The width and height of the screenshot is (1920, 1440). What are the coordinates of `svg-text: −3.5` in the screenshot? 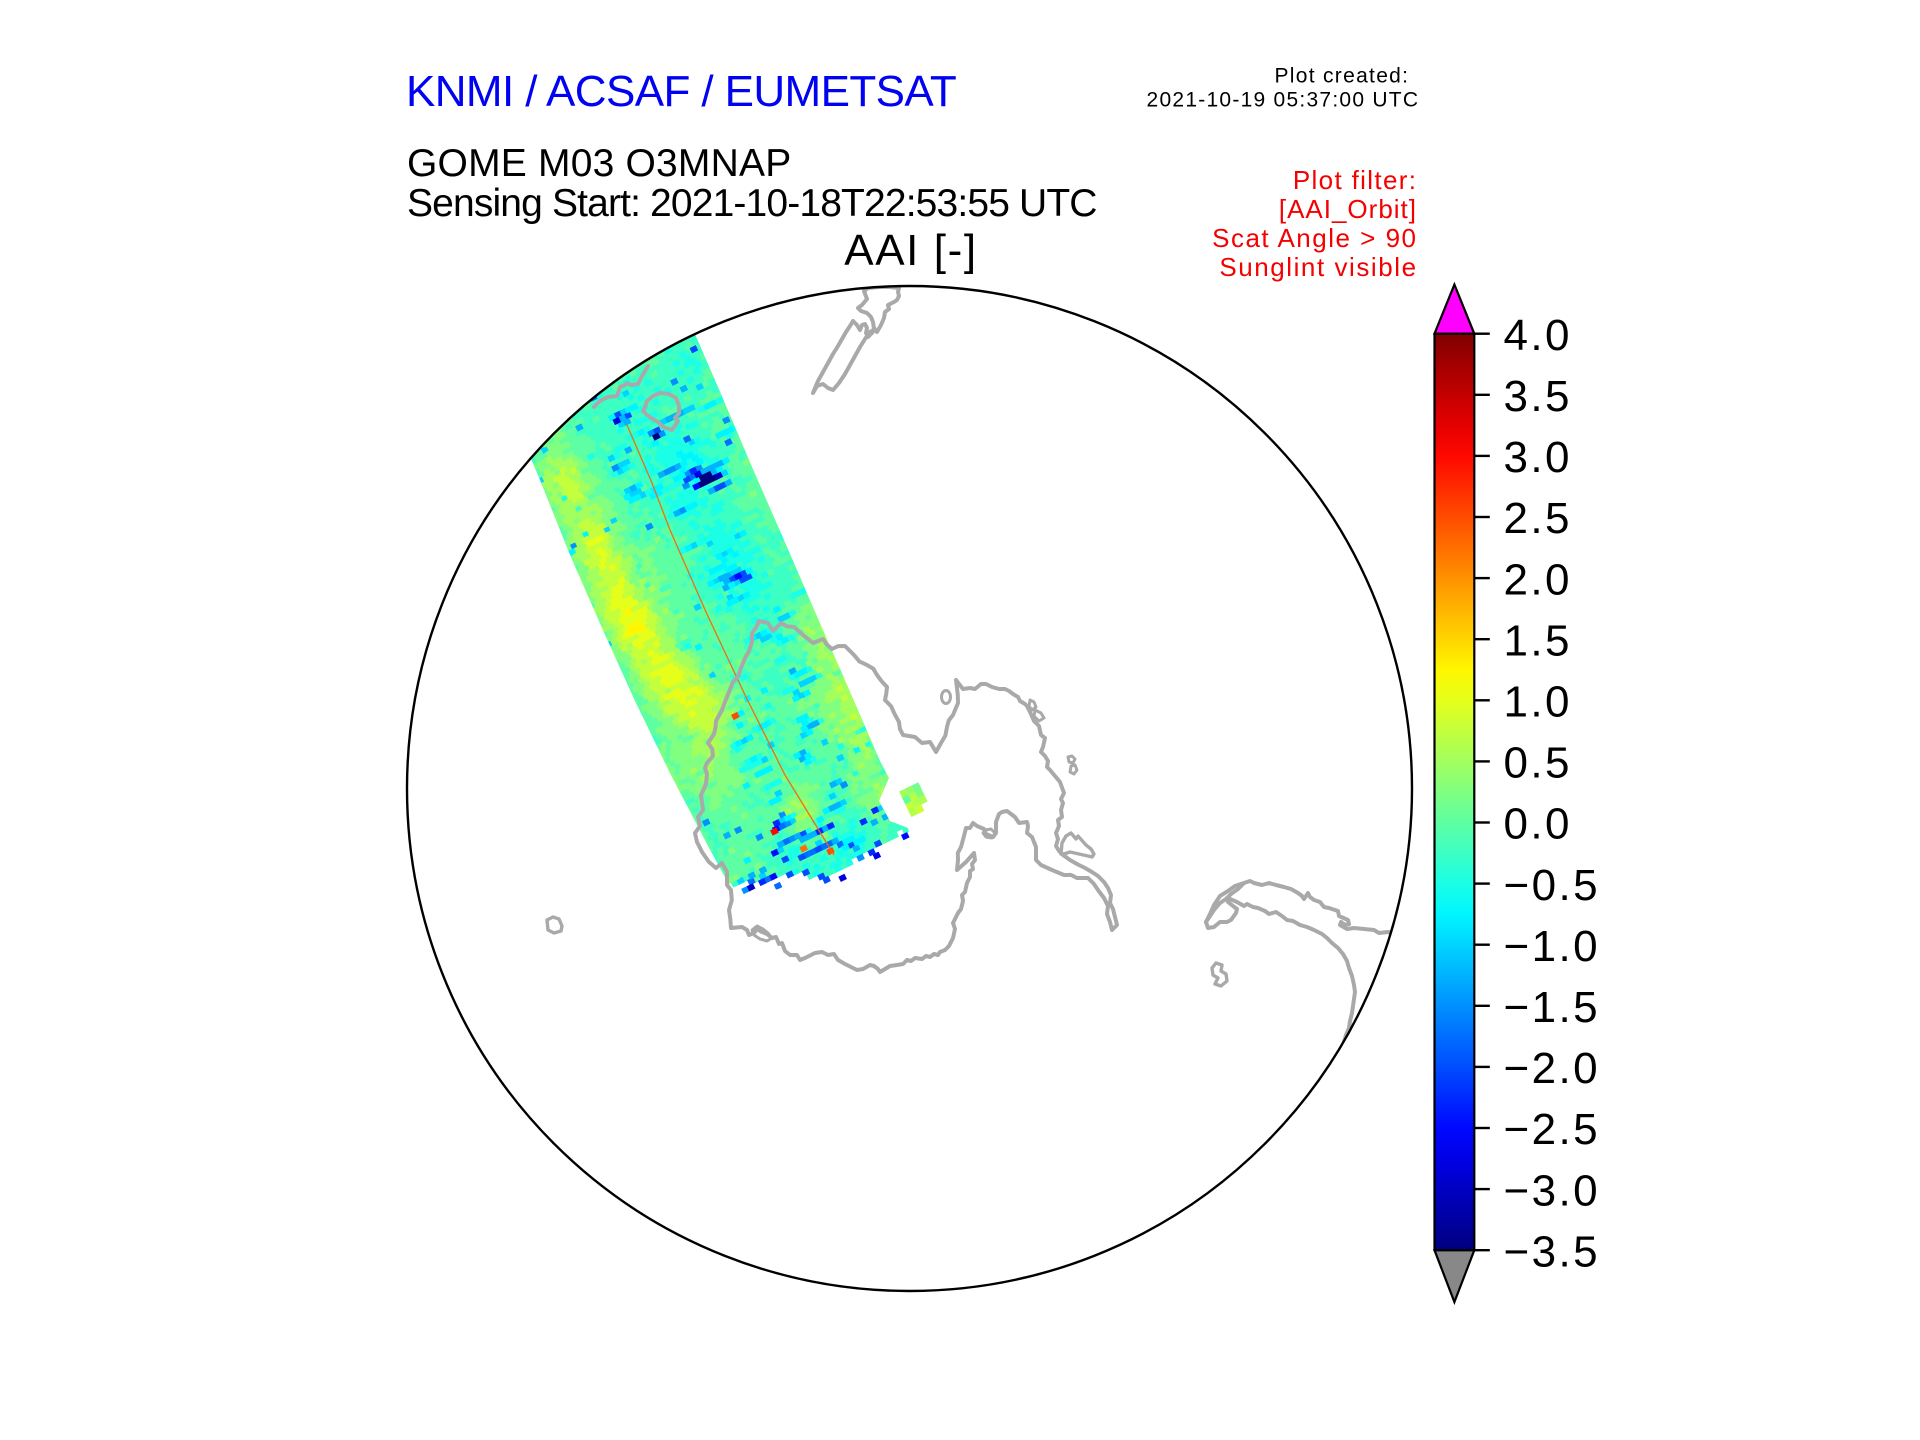 It's located at (1552, 1251).